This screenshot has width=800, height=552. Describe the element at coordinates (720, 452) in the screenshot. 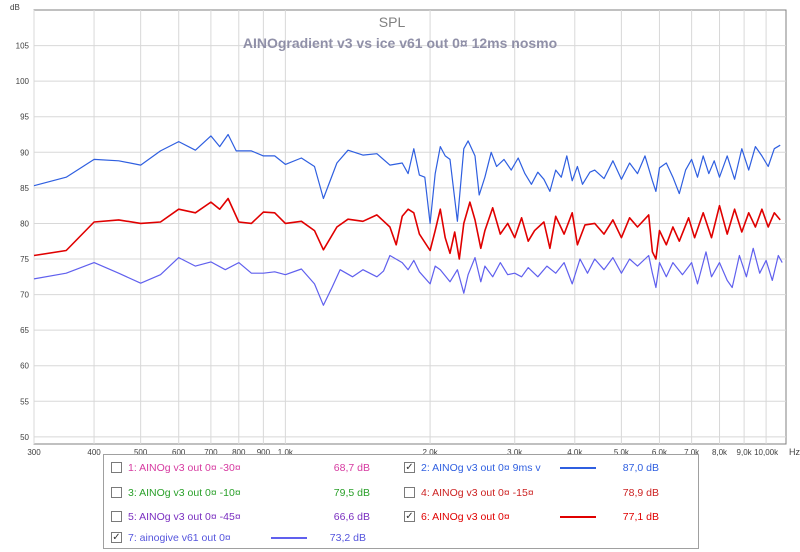

I see `x-tick-label: 8,0k` at that location.